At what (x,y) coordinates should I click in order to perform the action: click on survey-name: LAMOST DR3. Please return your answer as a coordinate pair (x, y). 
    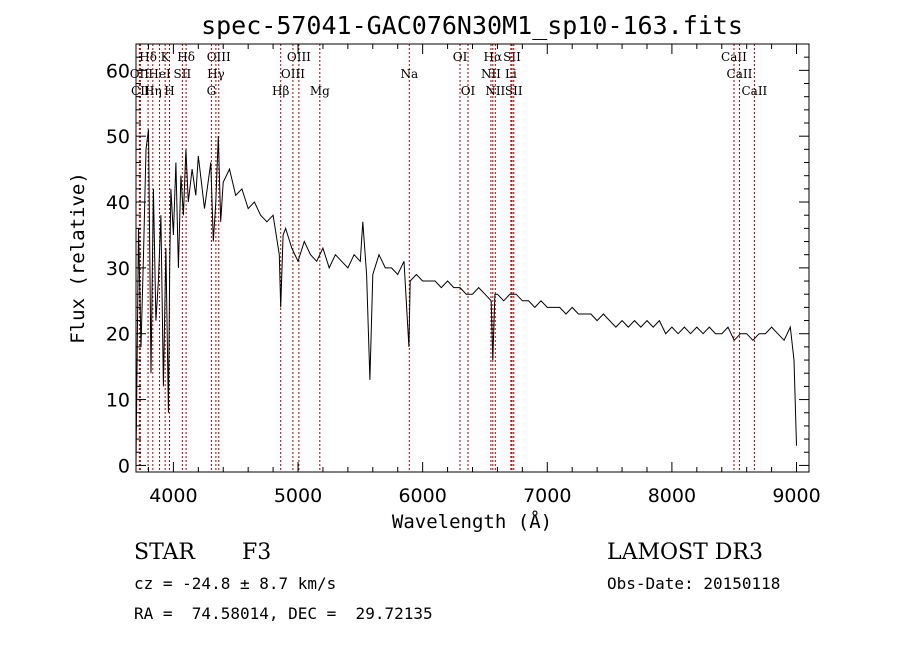
    Looking at the image, I should click on (685, 552).